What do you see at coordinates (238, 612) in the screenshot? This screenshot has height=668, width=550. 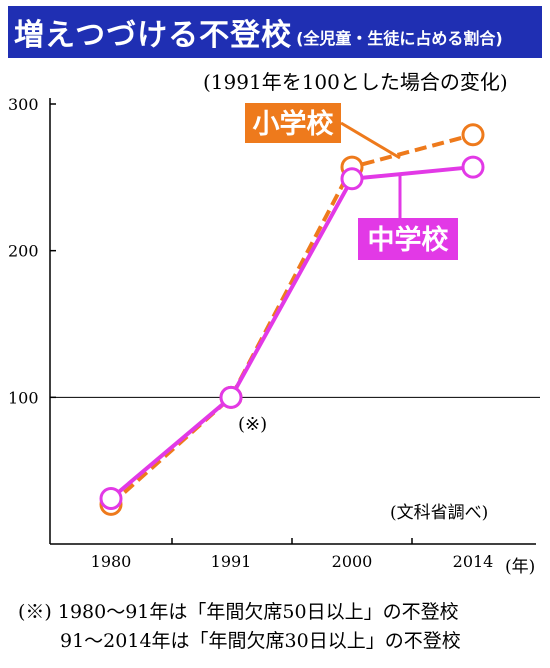 I see `footnote-1: (※) 1980〜91年は「年間欠席50日以上」の不登校` at bounding box center [238, 612].